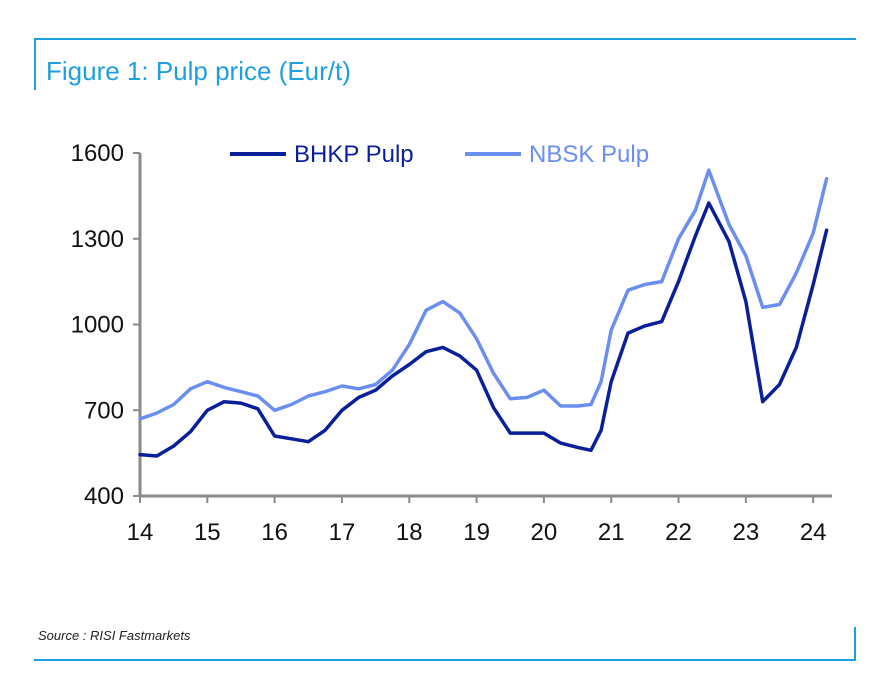 The image size is (888, 684). Describe the element at coordinates (476, 532) in the screenshot. I see `x-tick-label: 19` at that location.